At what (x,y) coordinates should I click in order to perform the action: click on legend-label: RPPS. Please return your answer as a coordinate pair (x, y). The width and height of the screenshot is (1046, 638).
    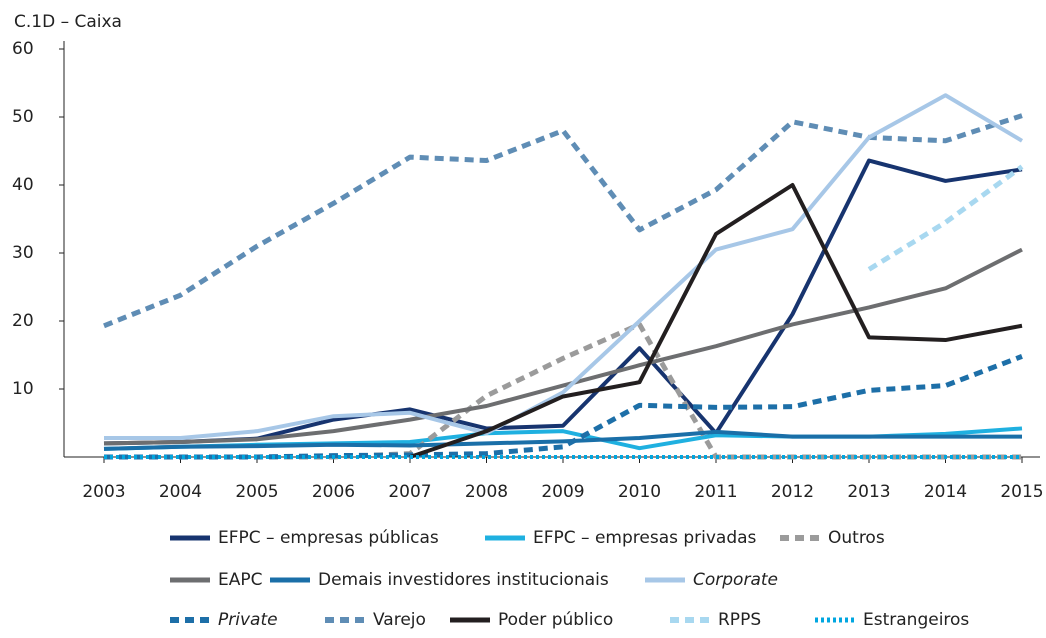
    Looking at the image, I should click on (739, 620).